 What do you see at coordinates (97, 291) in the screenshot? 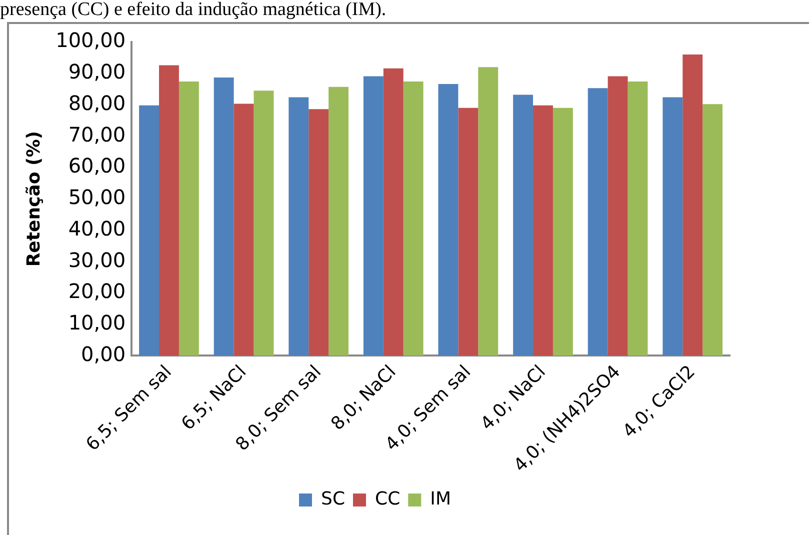
I see `y-tick-label: 20,00` at bounding box center [97, 291].